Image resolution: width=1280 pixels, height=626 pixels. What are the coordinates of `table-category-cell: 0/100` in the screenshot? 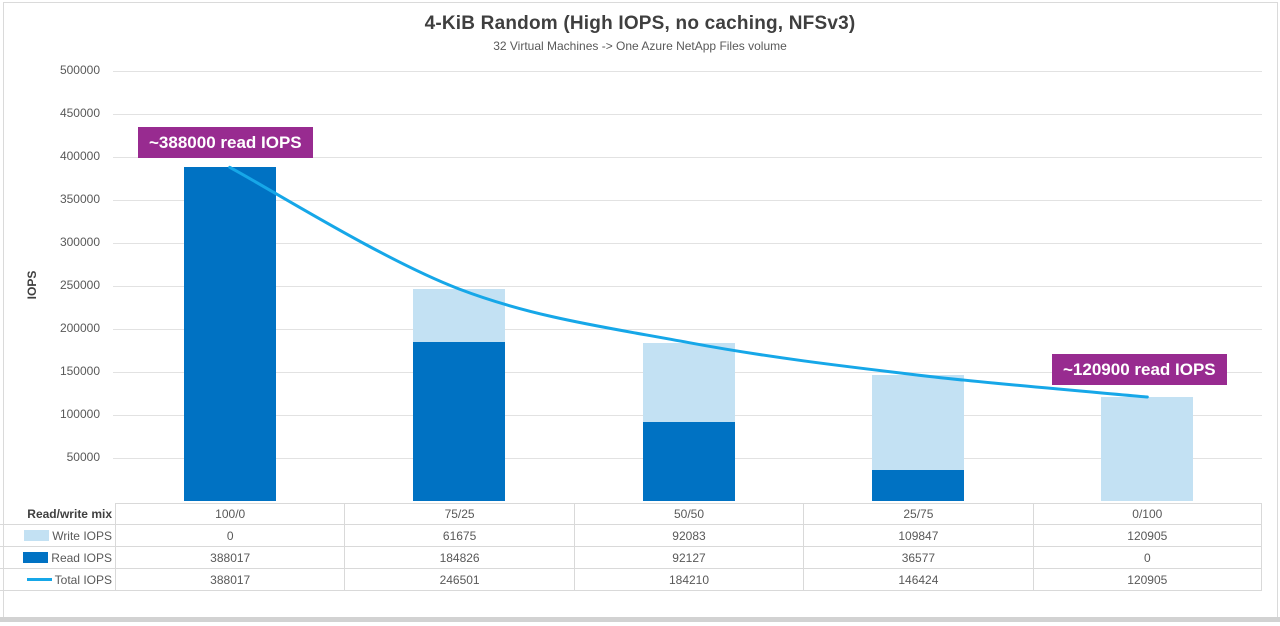 It's located at (1147, 514).